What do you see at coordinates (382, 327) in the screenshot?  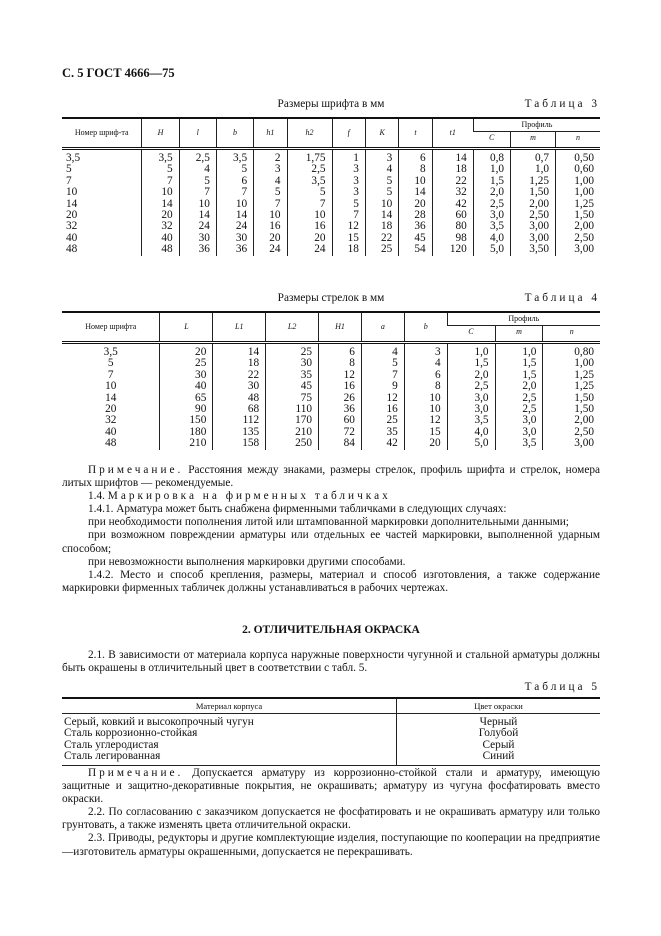 I see `column-header: a` at bounding box center [382, 327].